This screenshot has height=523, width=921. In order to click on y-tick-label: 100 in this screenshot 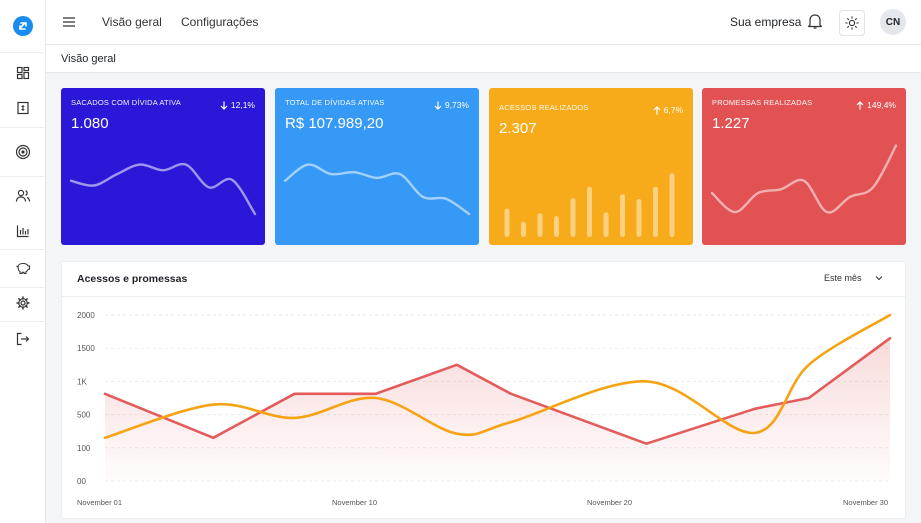, I will do `click(84, 448)`.